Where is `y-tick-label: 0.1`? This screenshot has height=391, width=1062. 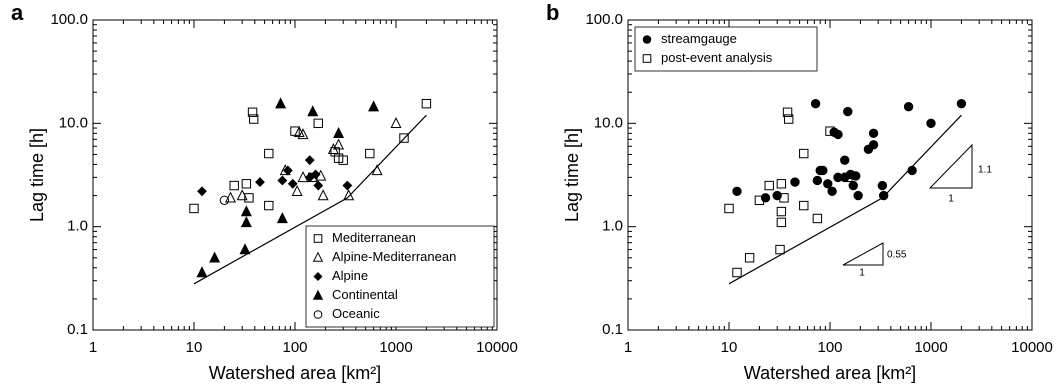 y-tick-label: 0.1 is located at coordinates (612, 329).